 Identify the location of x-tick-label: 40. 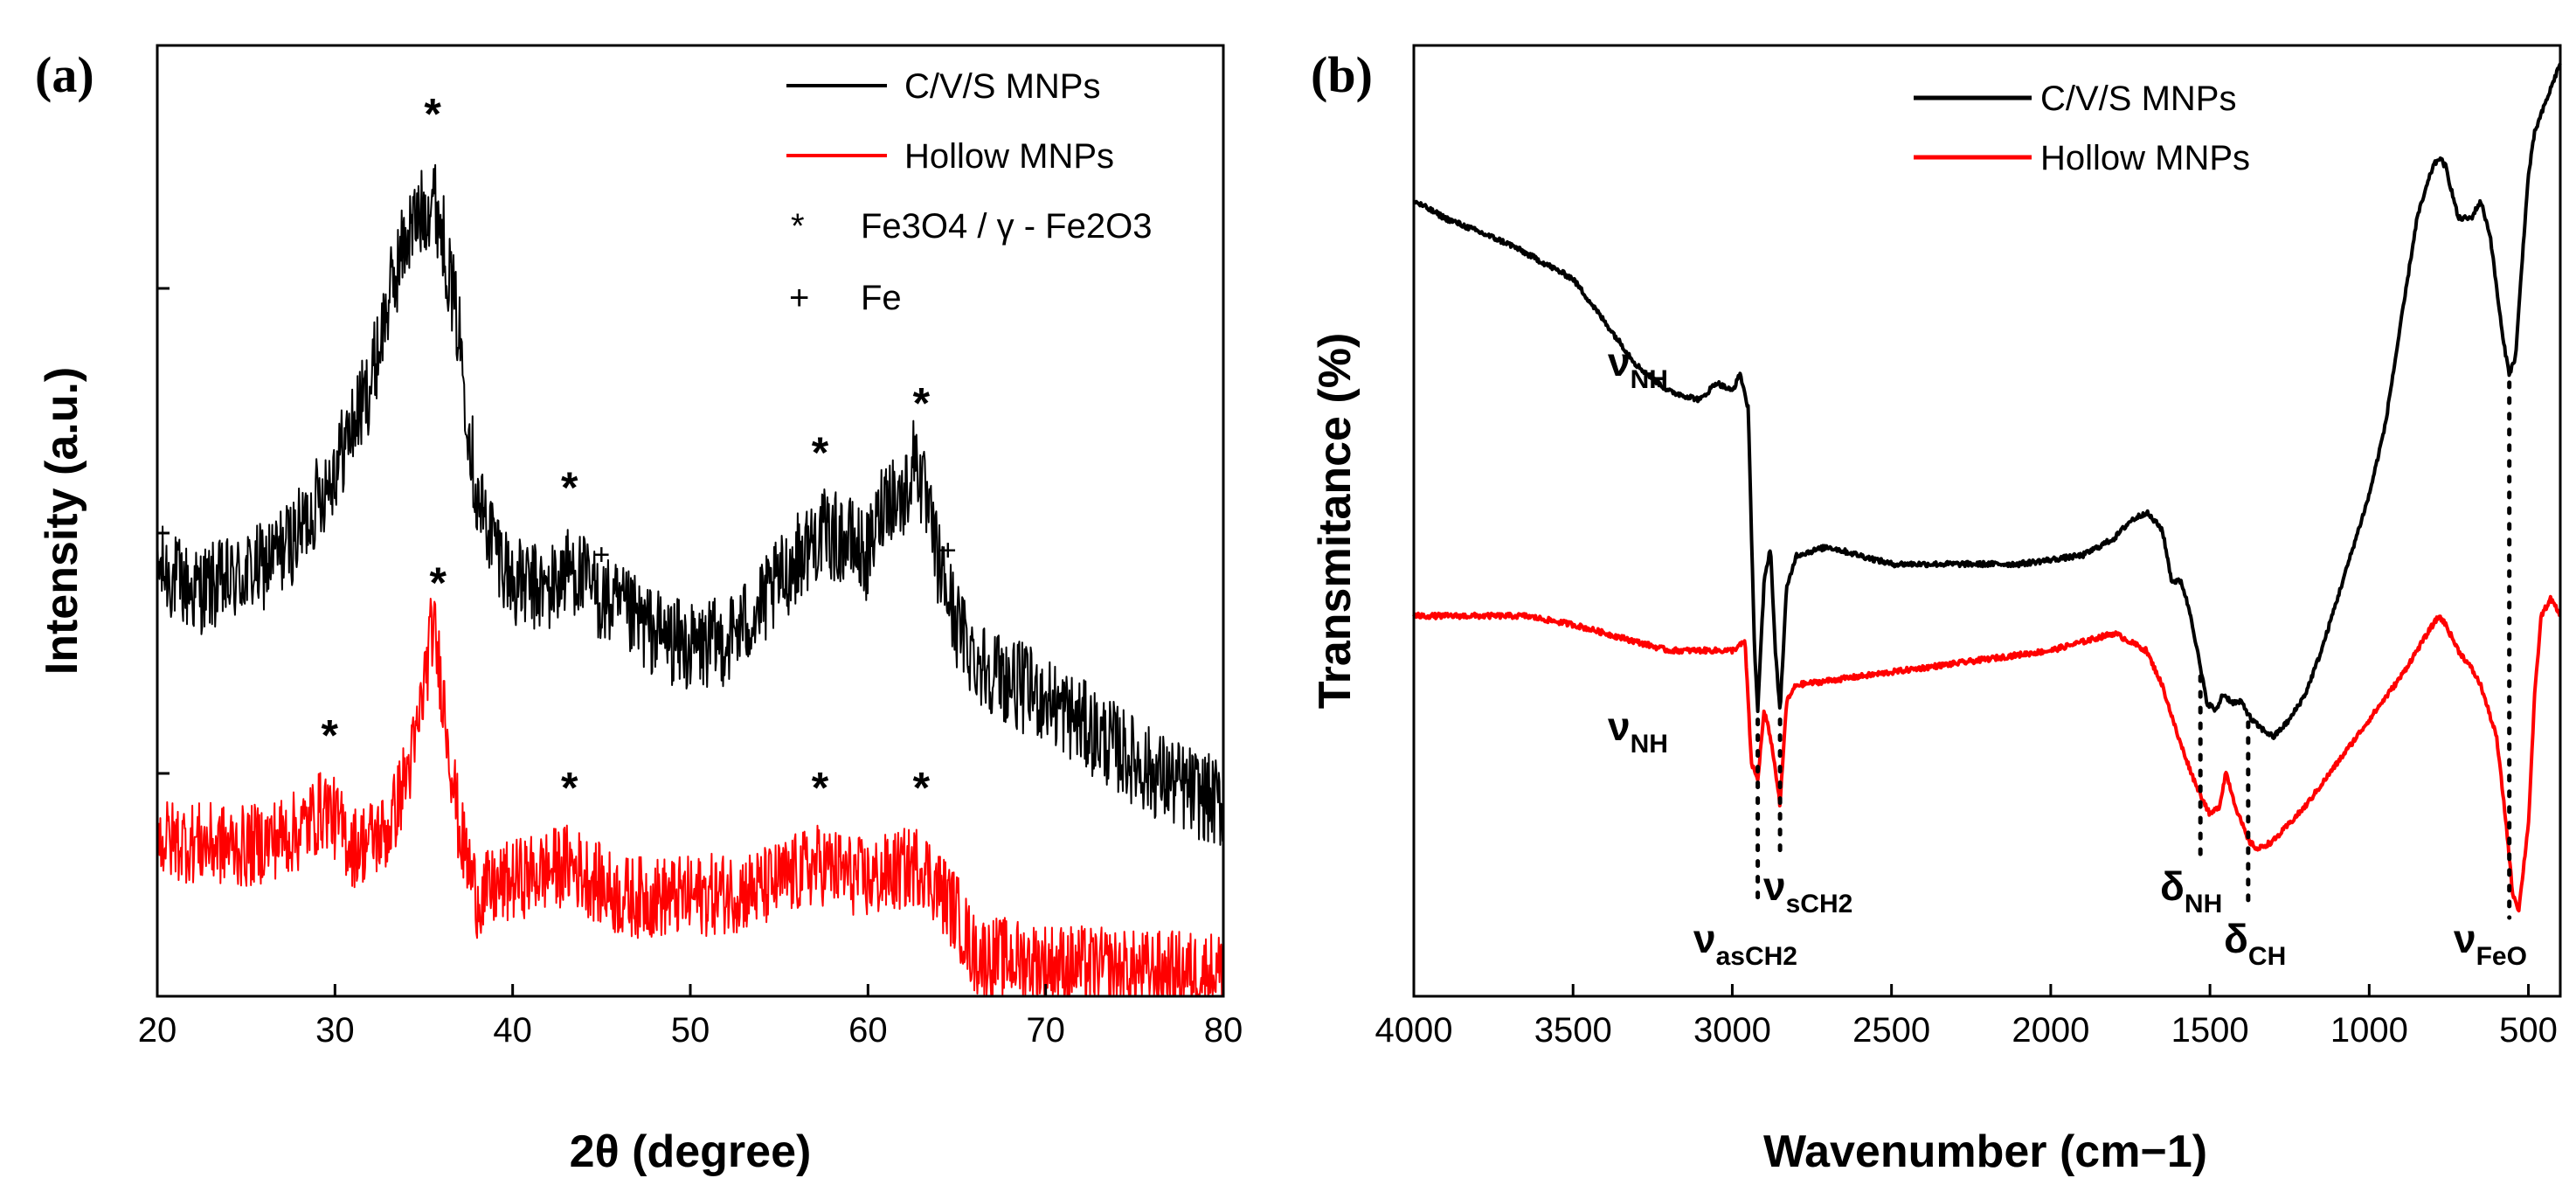
(512, 1030).